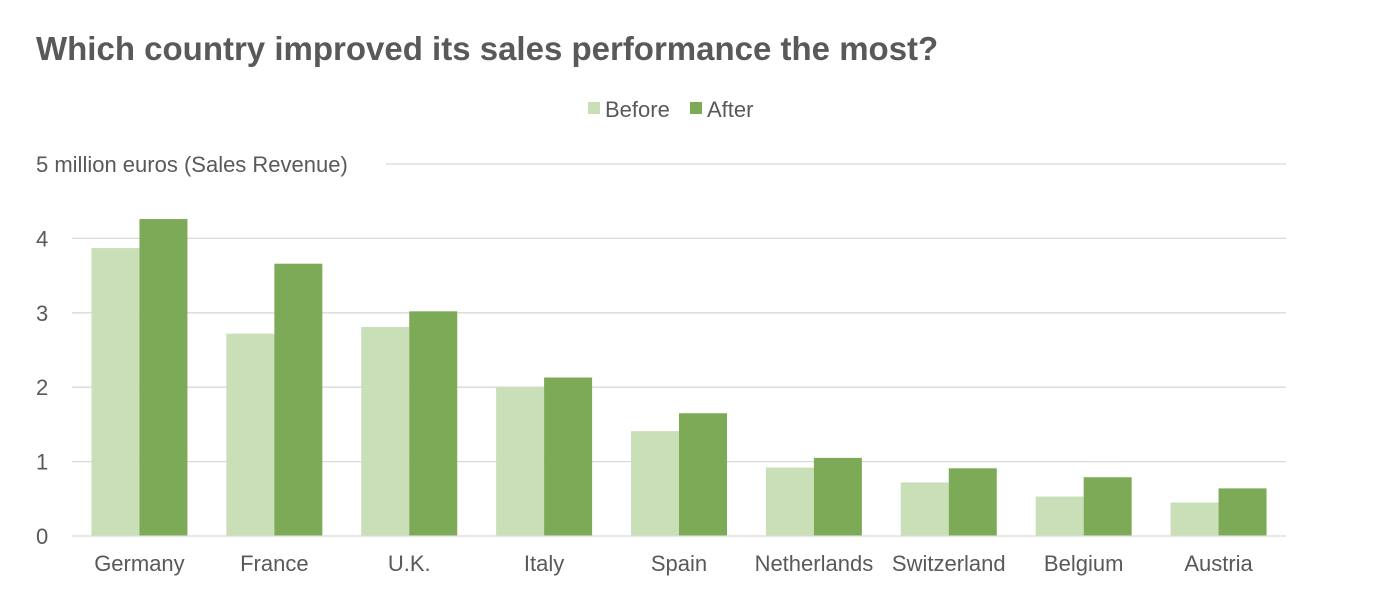 This screenshot has width=1392, height=602. What do you see at coordinates (409, 563) in the screenshot?
I see `x-tick-label: U.K.` at bounding box center [409, 563].